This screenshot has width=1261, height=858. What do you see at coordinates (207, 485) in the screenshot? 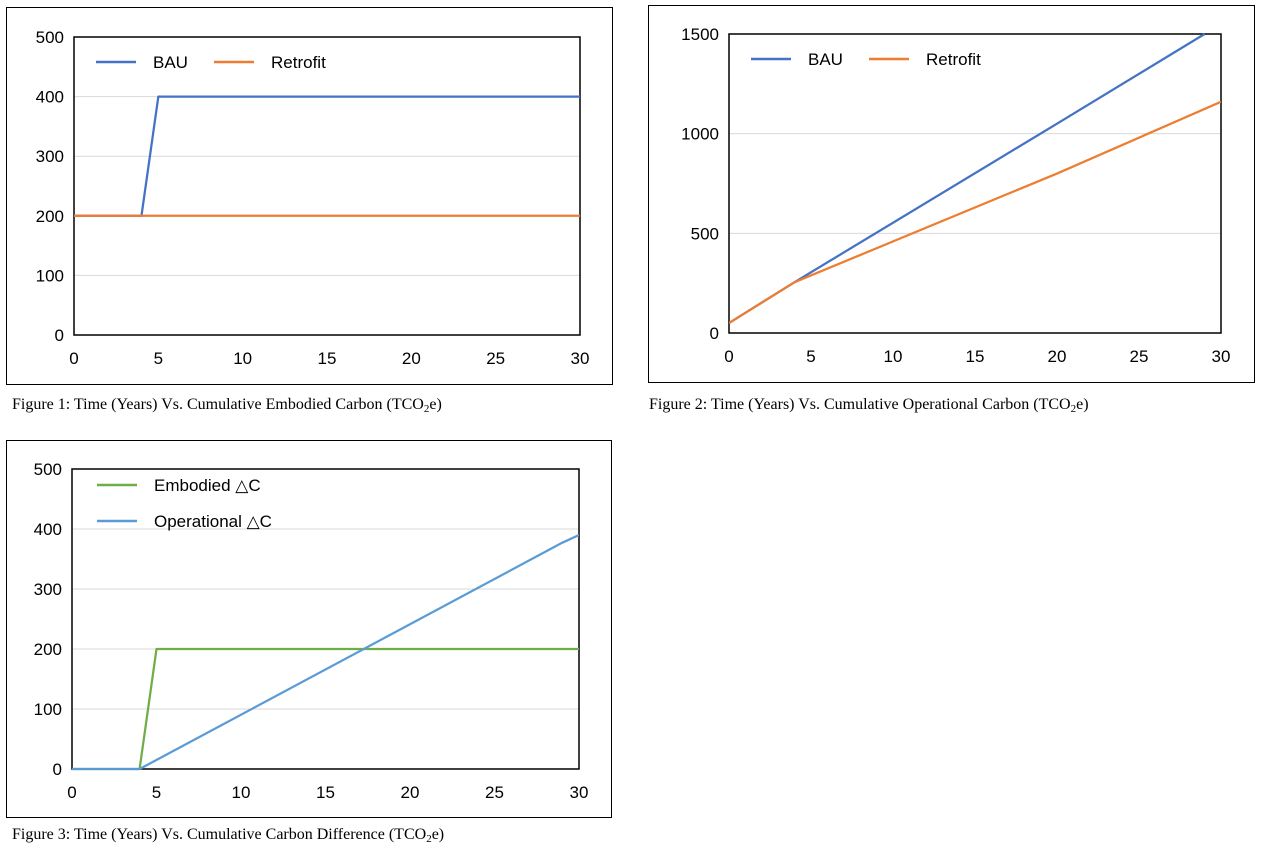
I see `legend-label: Embodied △C` at bounding box center [207, 485].